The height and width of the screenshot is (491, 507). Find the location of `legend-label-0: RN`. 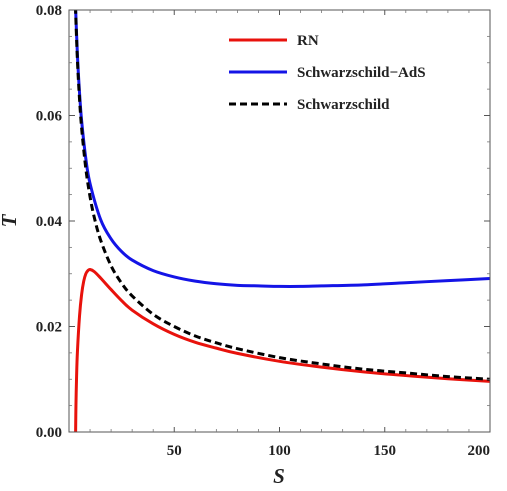

legend-label-0: RN is located at coordinates (308, 41).